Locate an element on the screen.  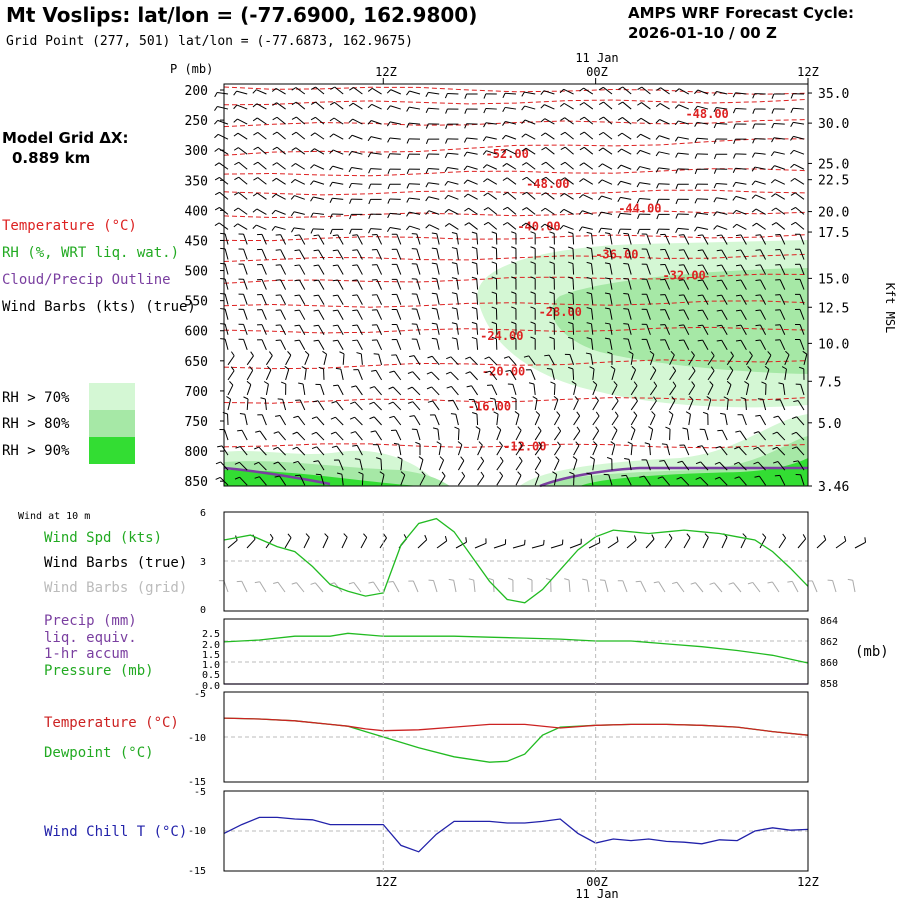
pressure-tick-label: 300 is located at coordinates (196, 151).